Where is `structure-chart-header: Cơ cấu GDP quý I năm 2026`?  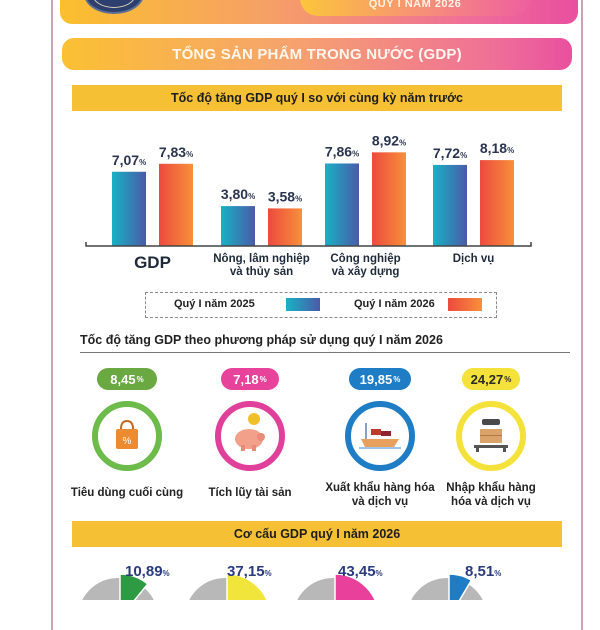
structure-chart-header: Cơ cấu GDP quý I năm 2026 is located at coordinates (317, 534).